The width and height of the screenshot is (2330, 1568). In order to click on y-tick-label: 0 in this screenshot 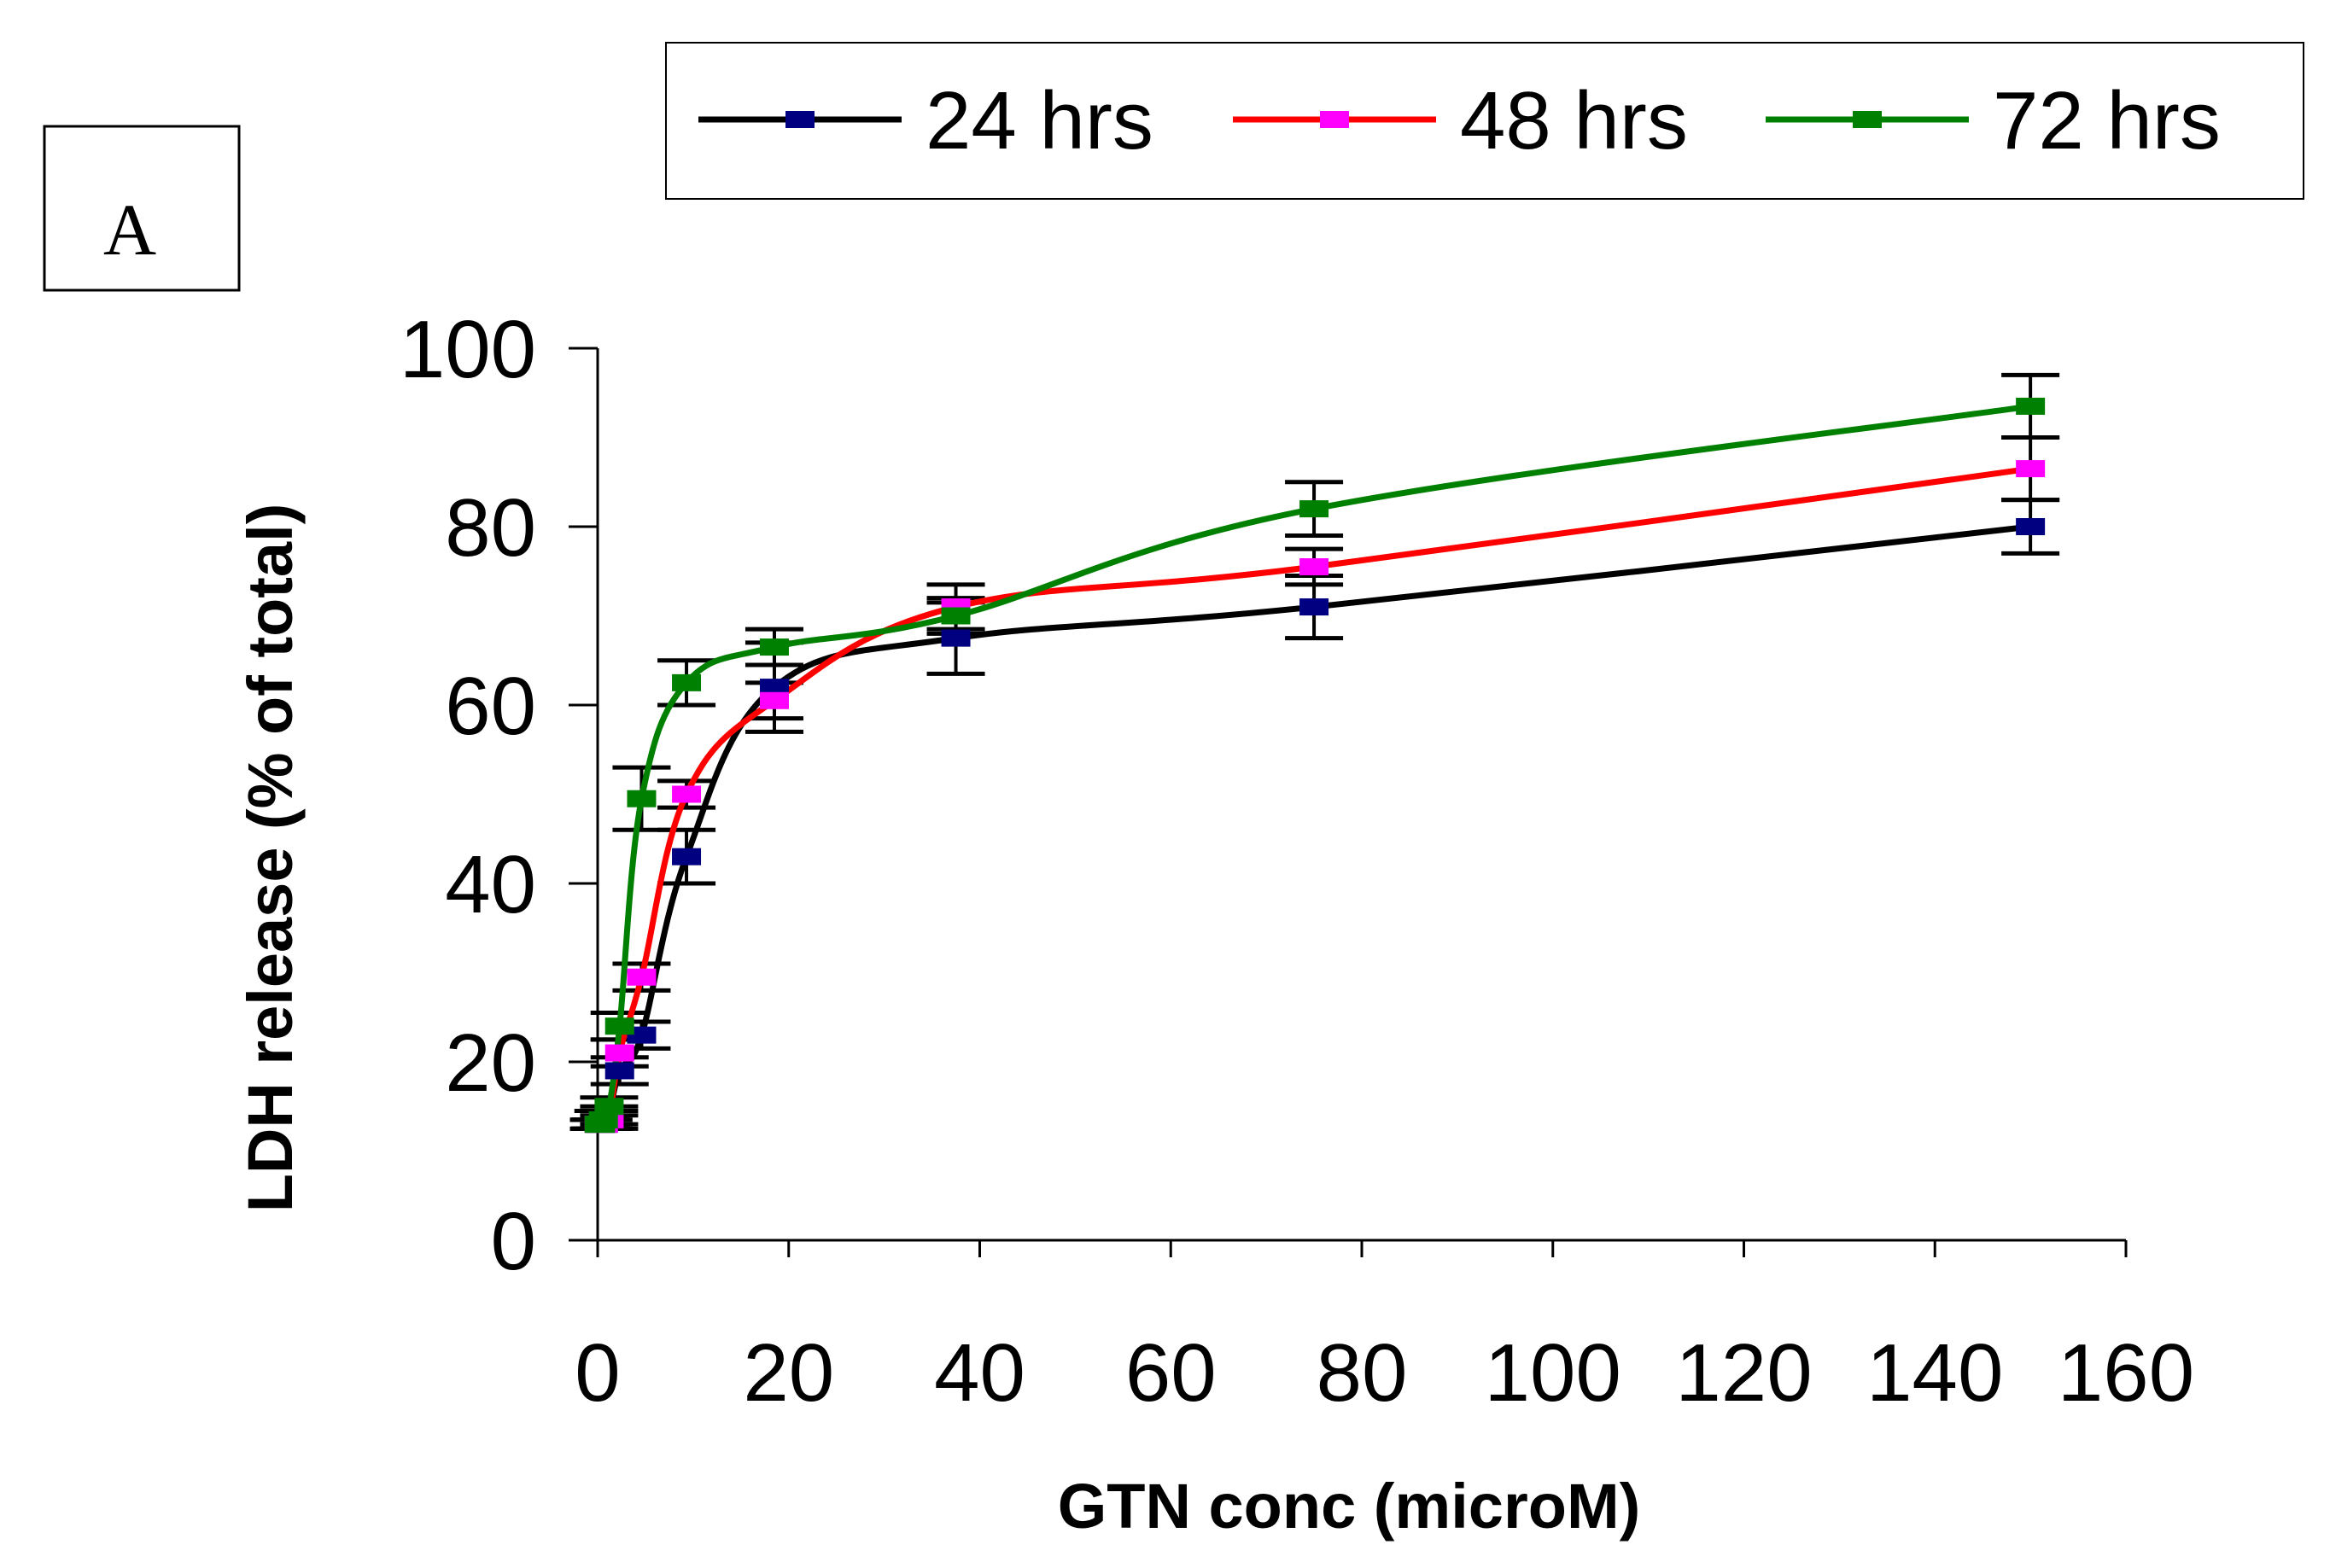, I will do `click(513, 1241)`.